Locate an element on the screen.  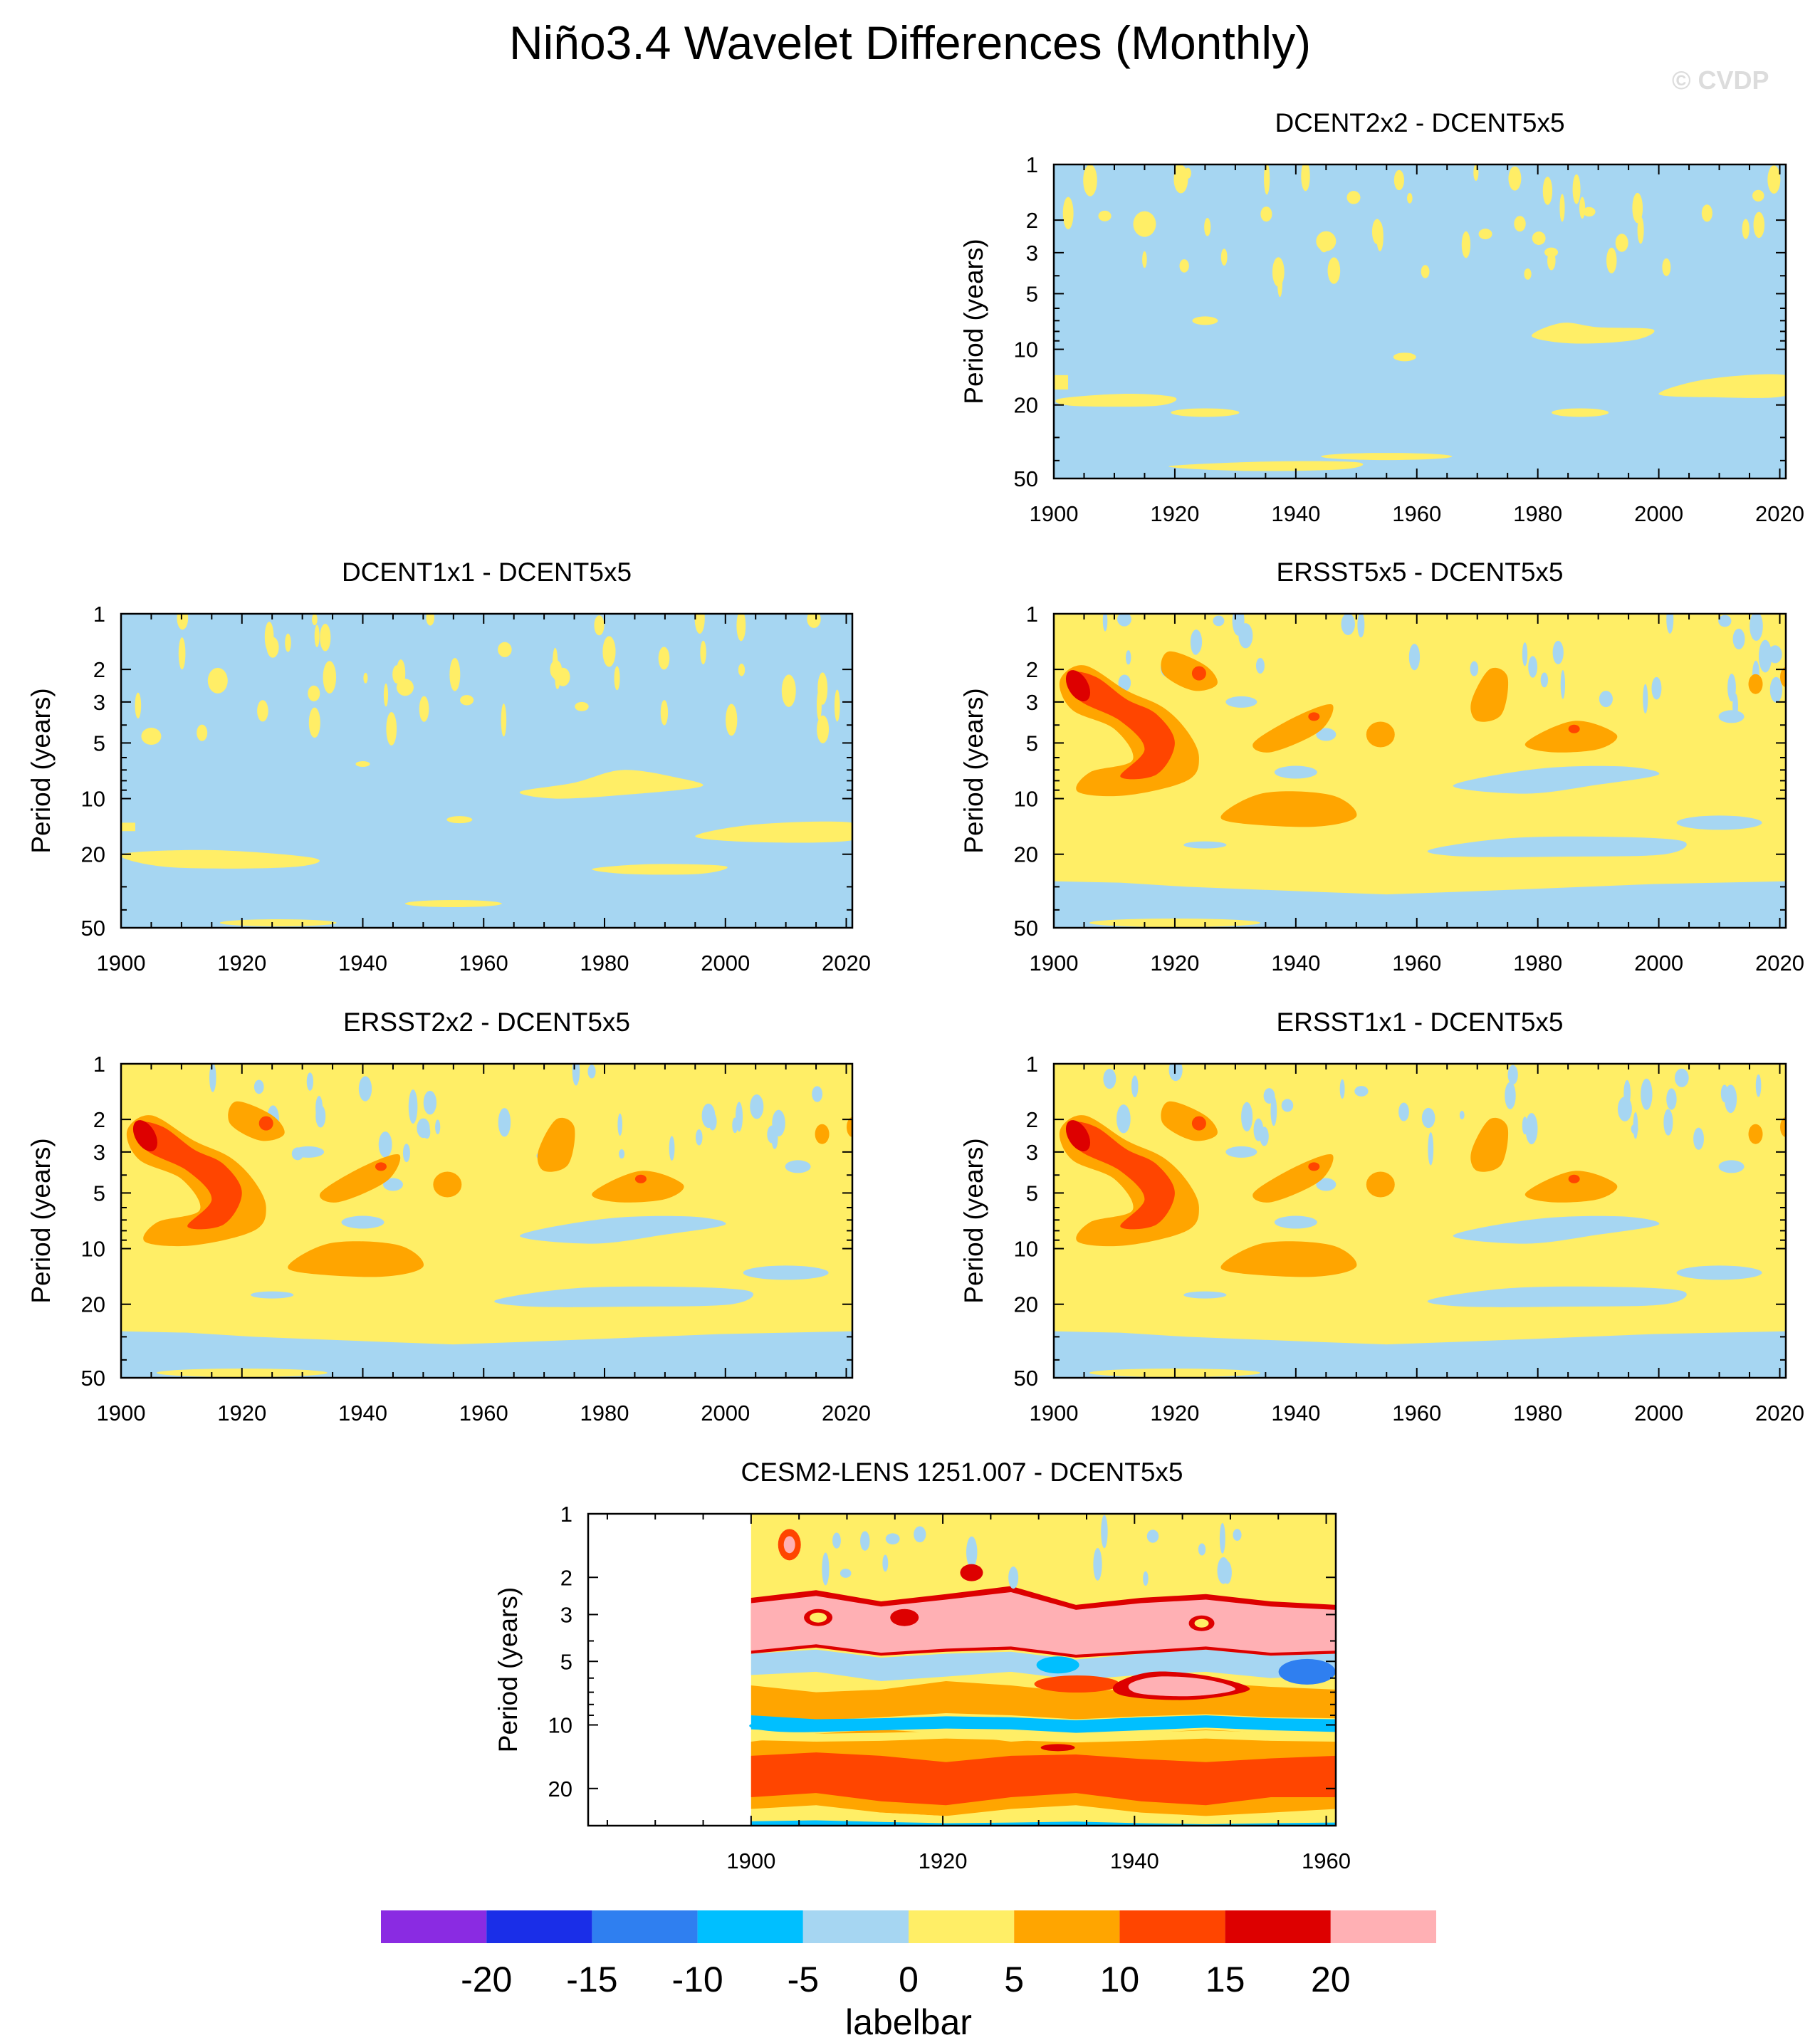
labelbar-tick-label: -15 is located at coordinates (591, 1979).